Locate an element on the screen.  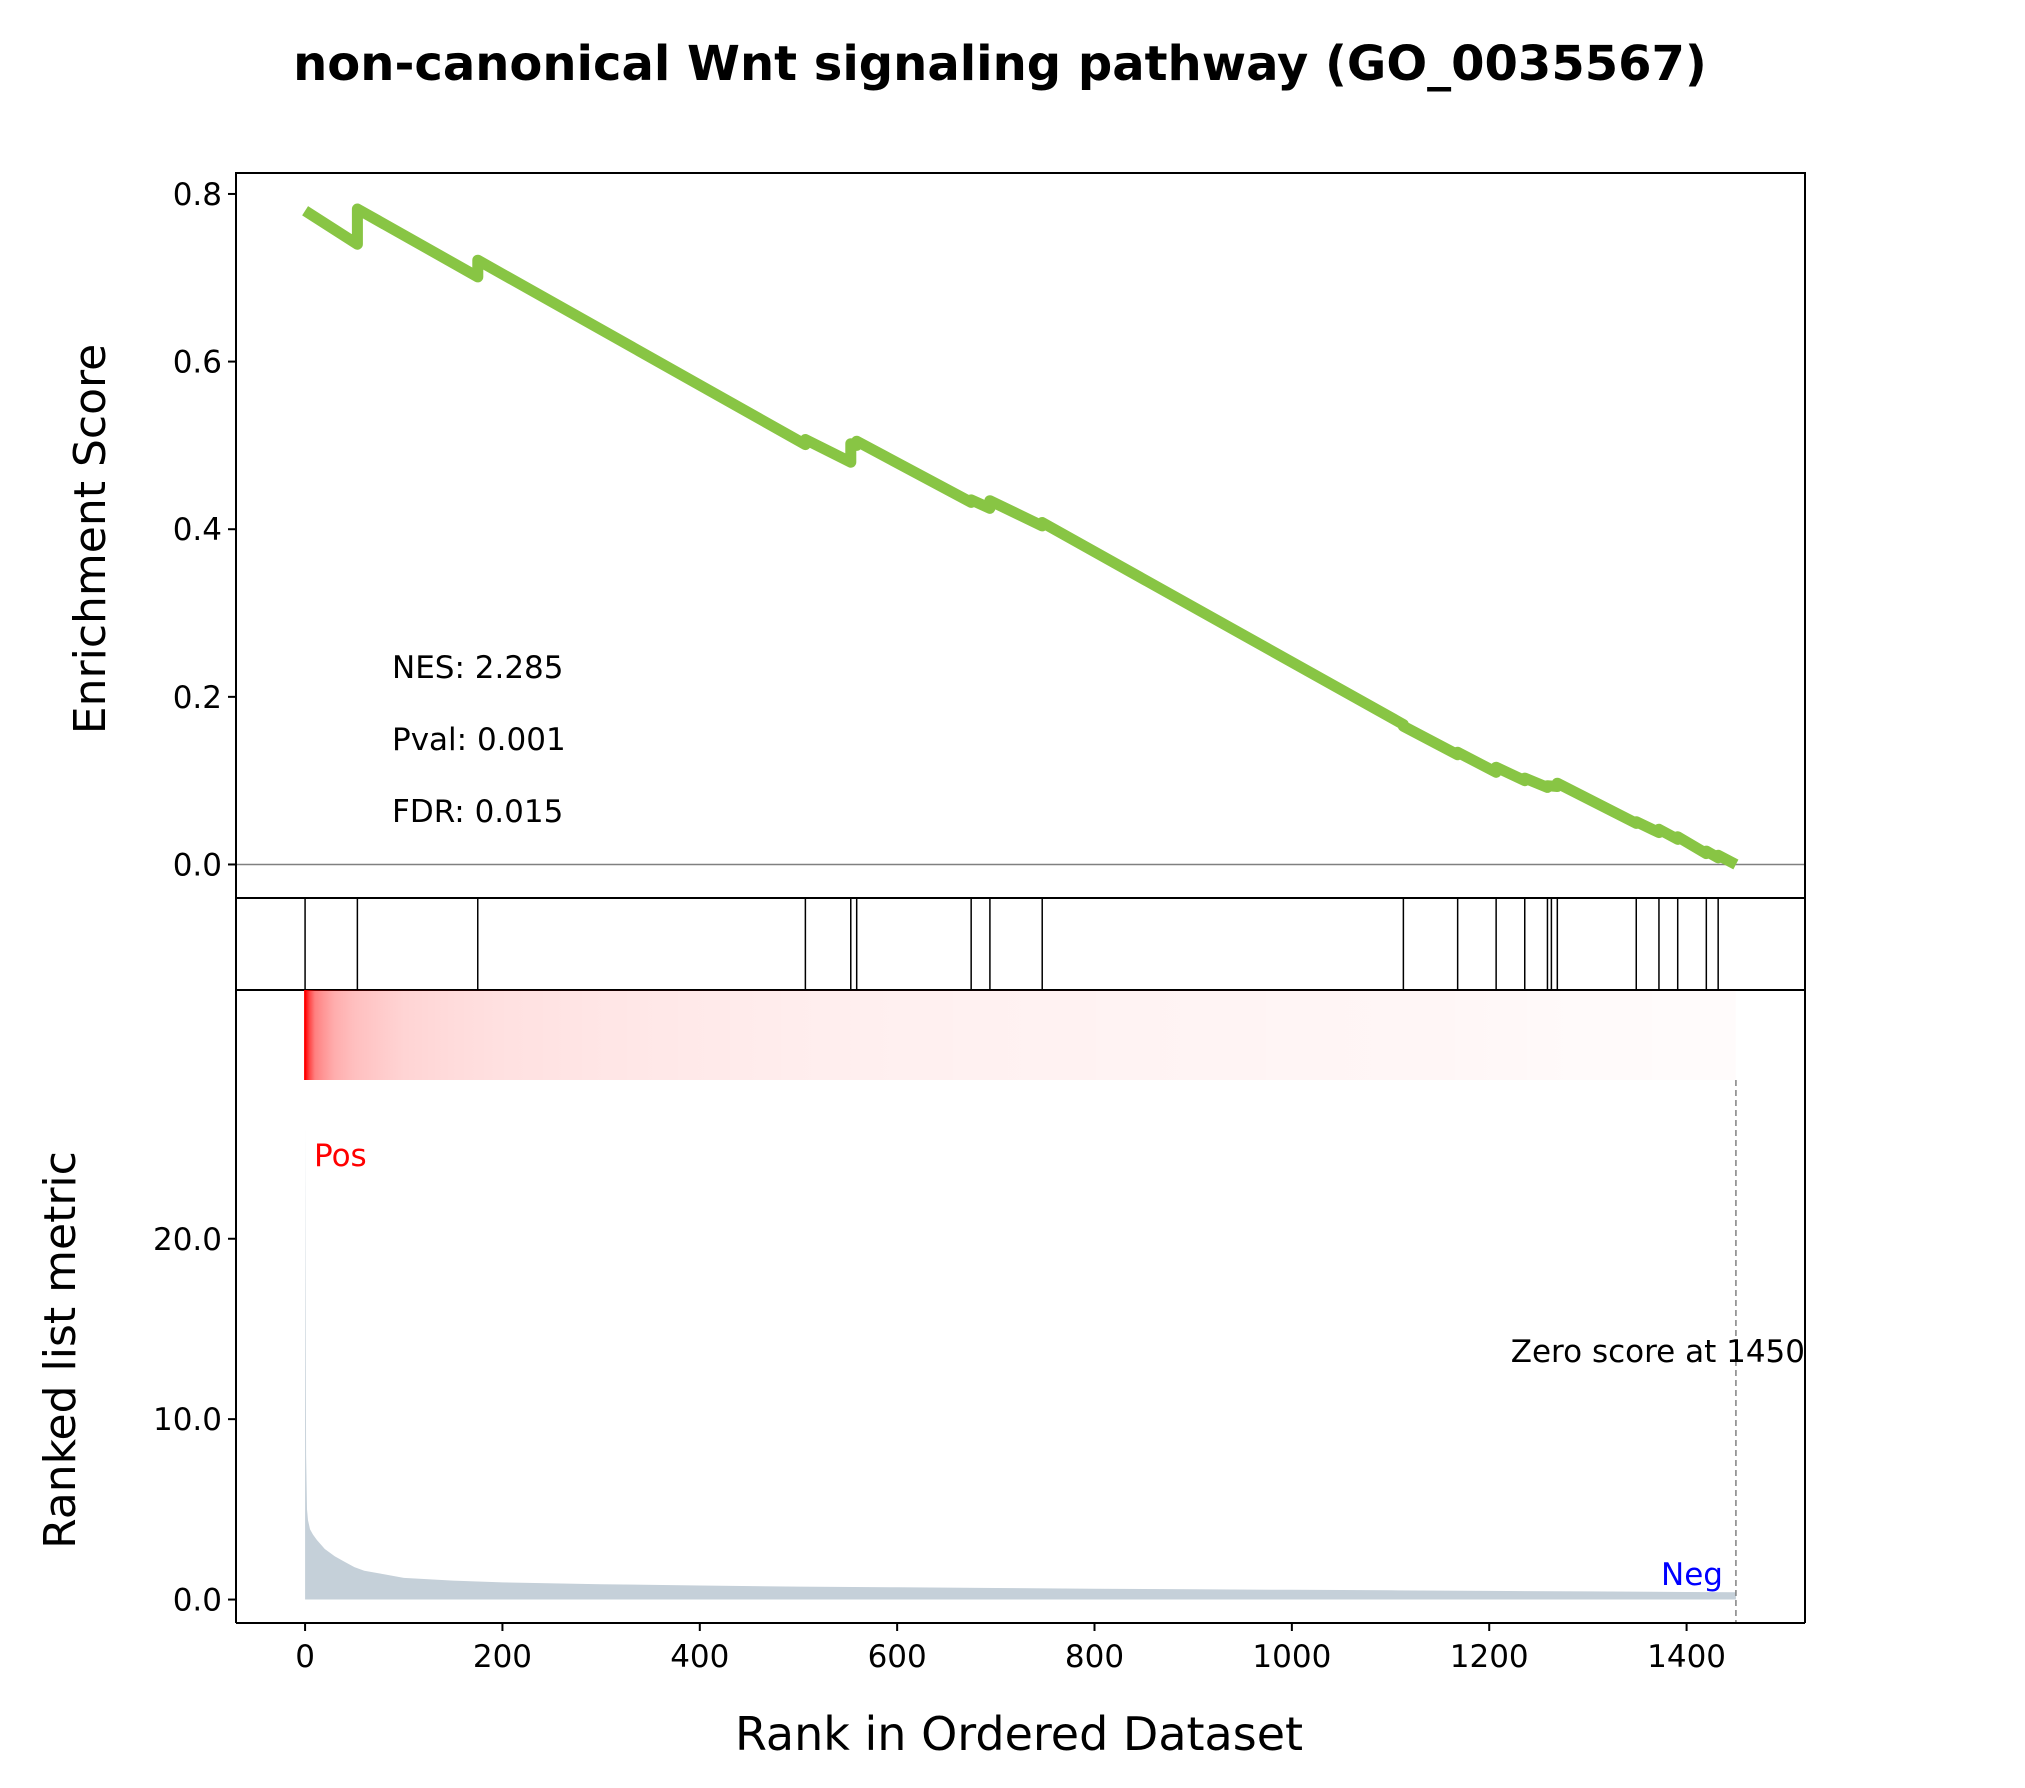
nes-annotation: NES: 2.285 is located at coordinates (478, 668).